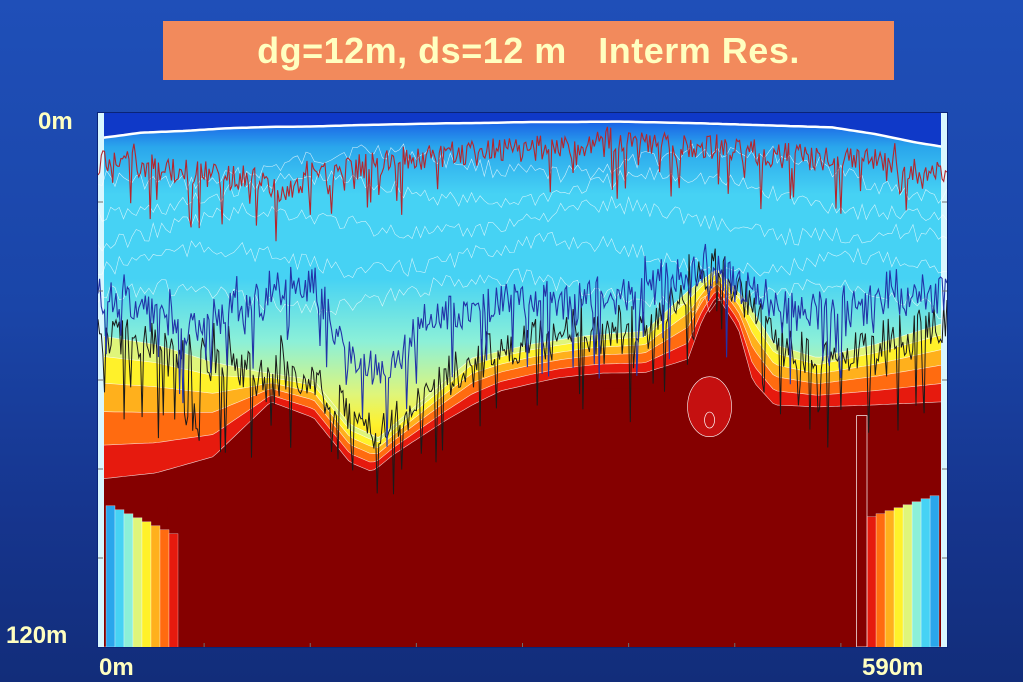 The image size is (1023, 682). What do you see at coordinates (116, 667) in the screenshot?
I see `x-axis-left-label: 0m` at bounding box center [116, 667].